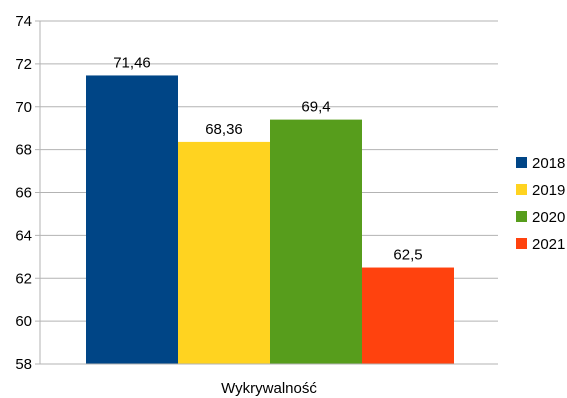 This screenshot has width=567, height=398. Describe the element at coordinates (23, 278) in the screenshot. I see `y-tick-label: 62` at that location.